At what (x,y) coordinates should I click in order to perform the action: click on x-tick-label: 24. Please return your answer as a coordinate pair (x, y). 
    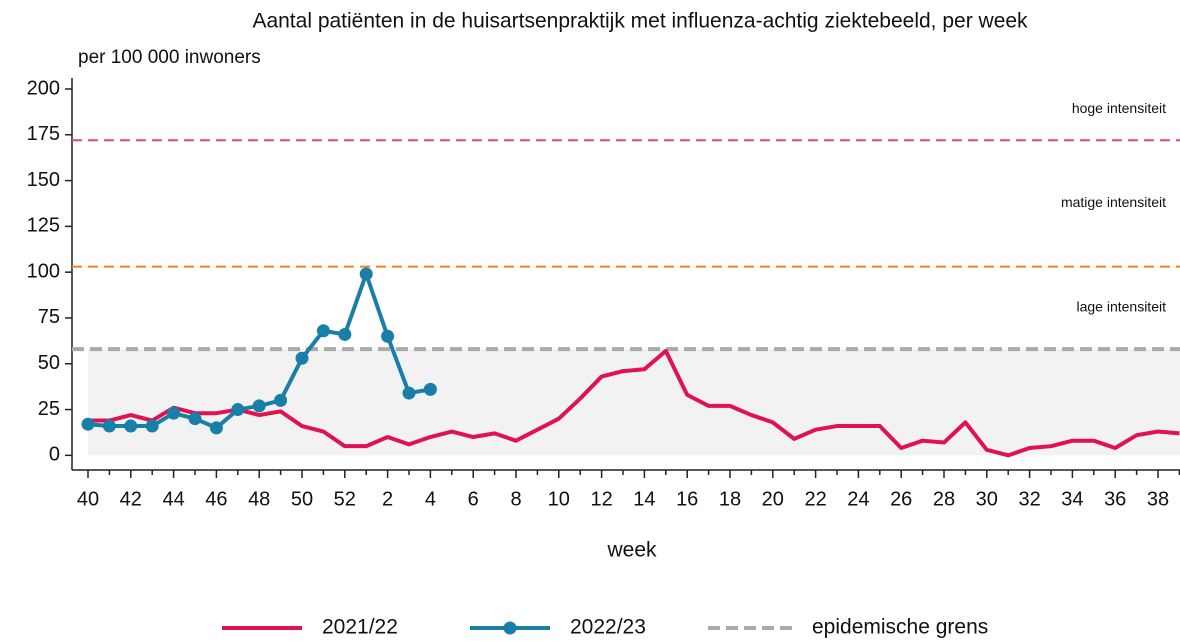
    Looking at the image, I should click on (858, 499).